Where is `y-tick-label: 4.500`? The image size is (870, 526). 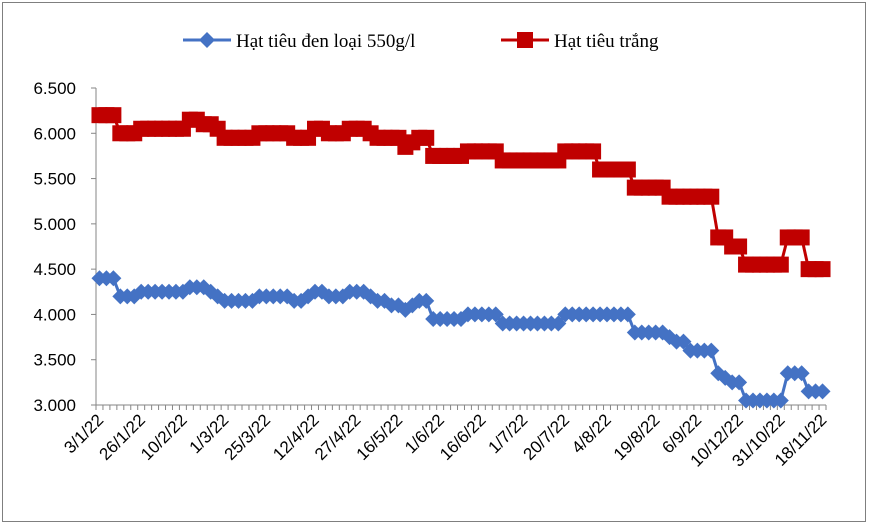
y-tick-label: 4.500 is located at coordinates (54, 269).